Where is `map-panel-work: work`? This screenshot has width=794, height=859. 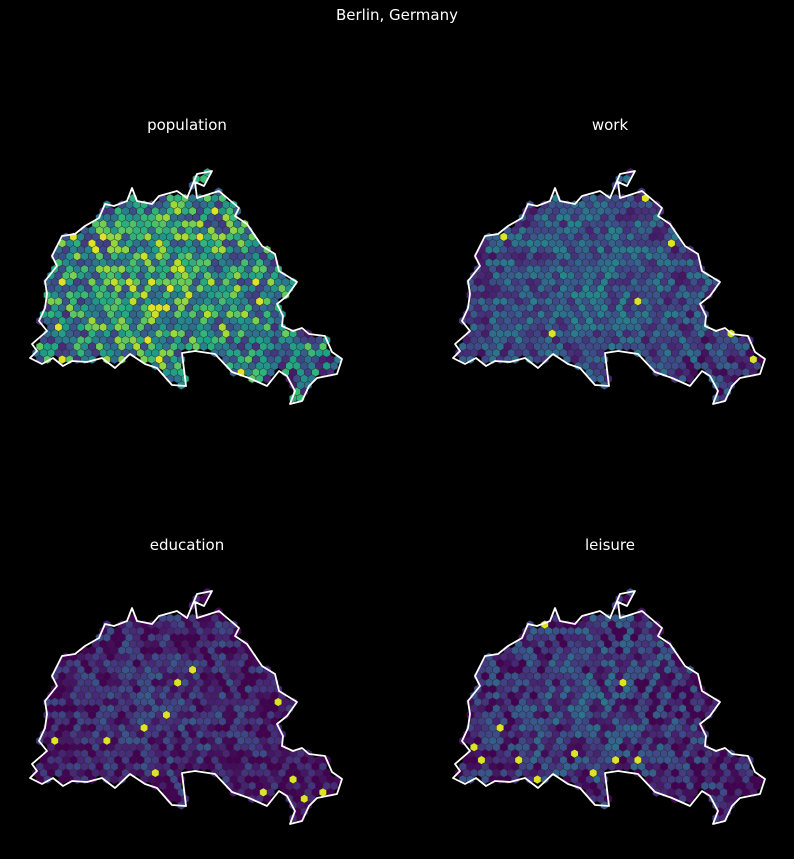
map-panel-work: work is located at coordinates (610, 266).